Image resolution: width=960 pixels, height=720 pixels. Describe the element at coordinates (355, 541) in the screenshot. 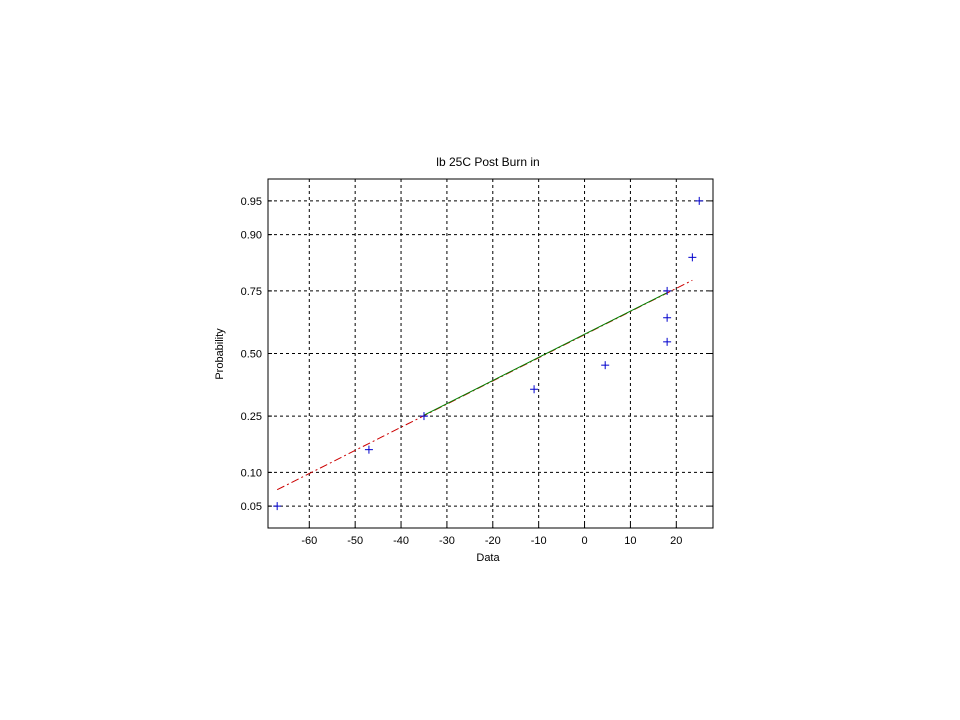

I see `x-tick-label: -50` at that location.